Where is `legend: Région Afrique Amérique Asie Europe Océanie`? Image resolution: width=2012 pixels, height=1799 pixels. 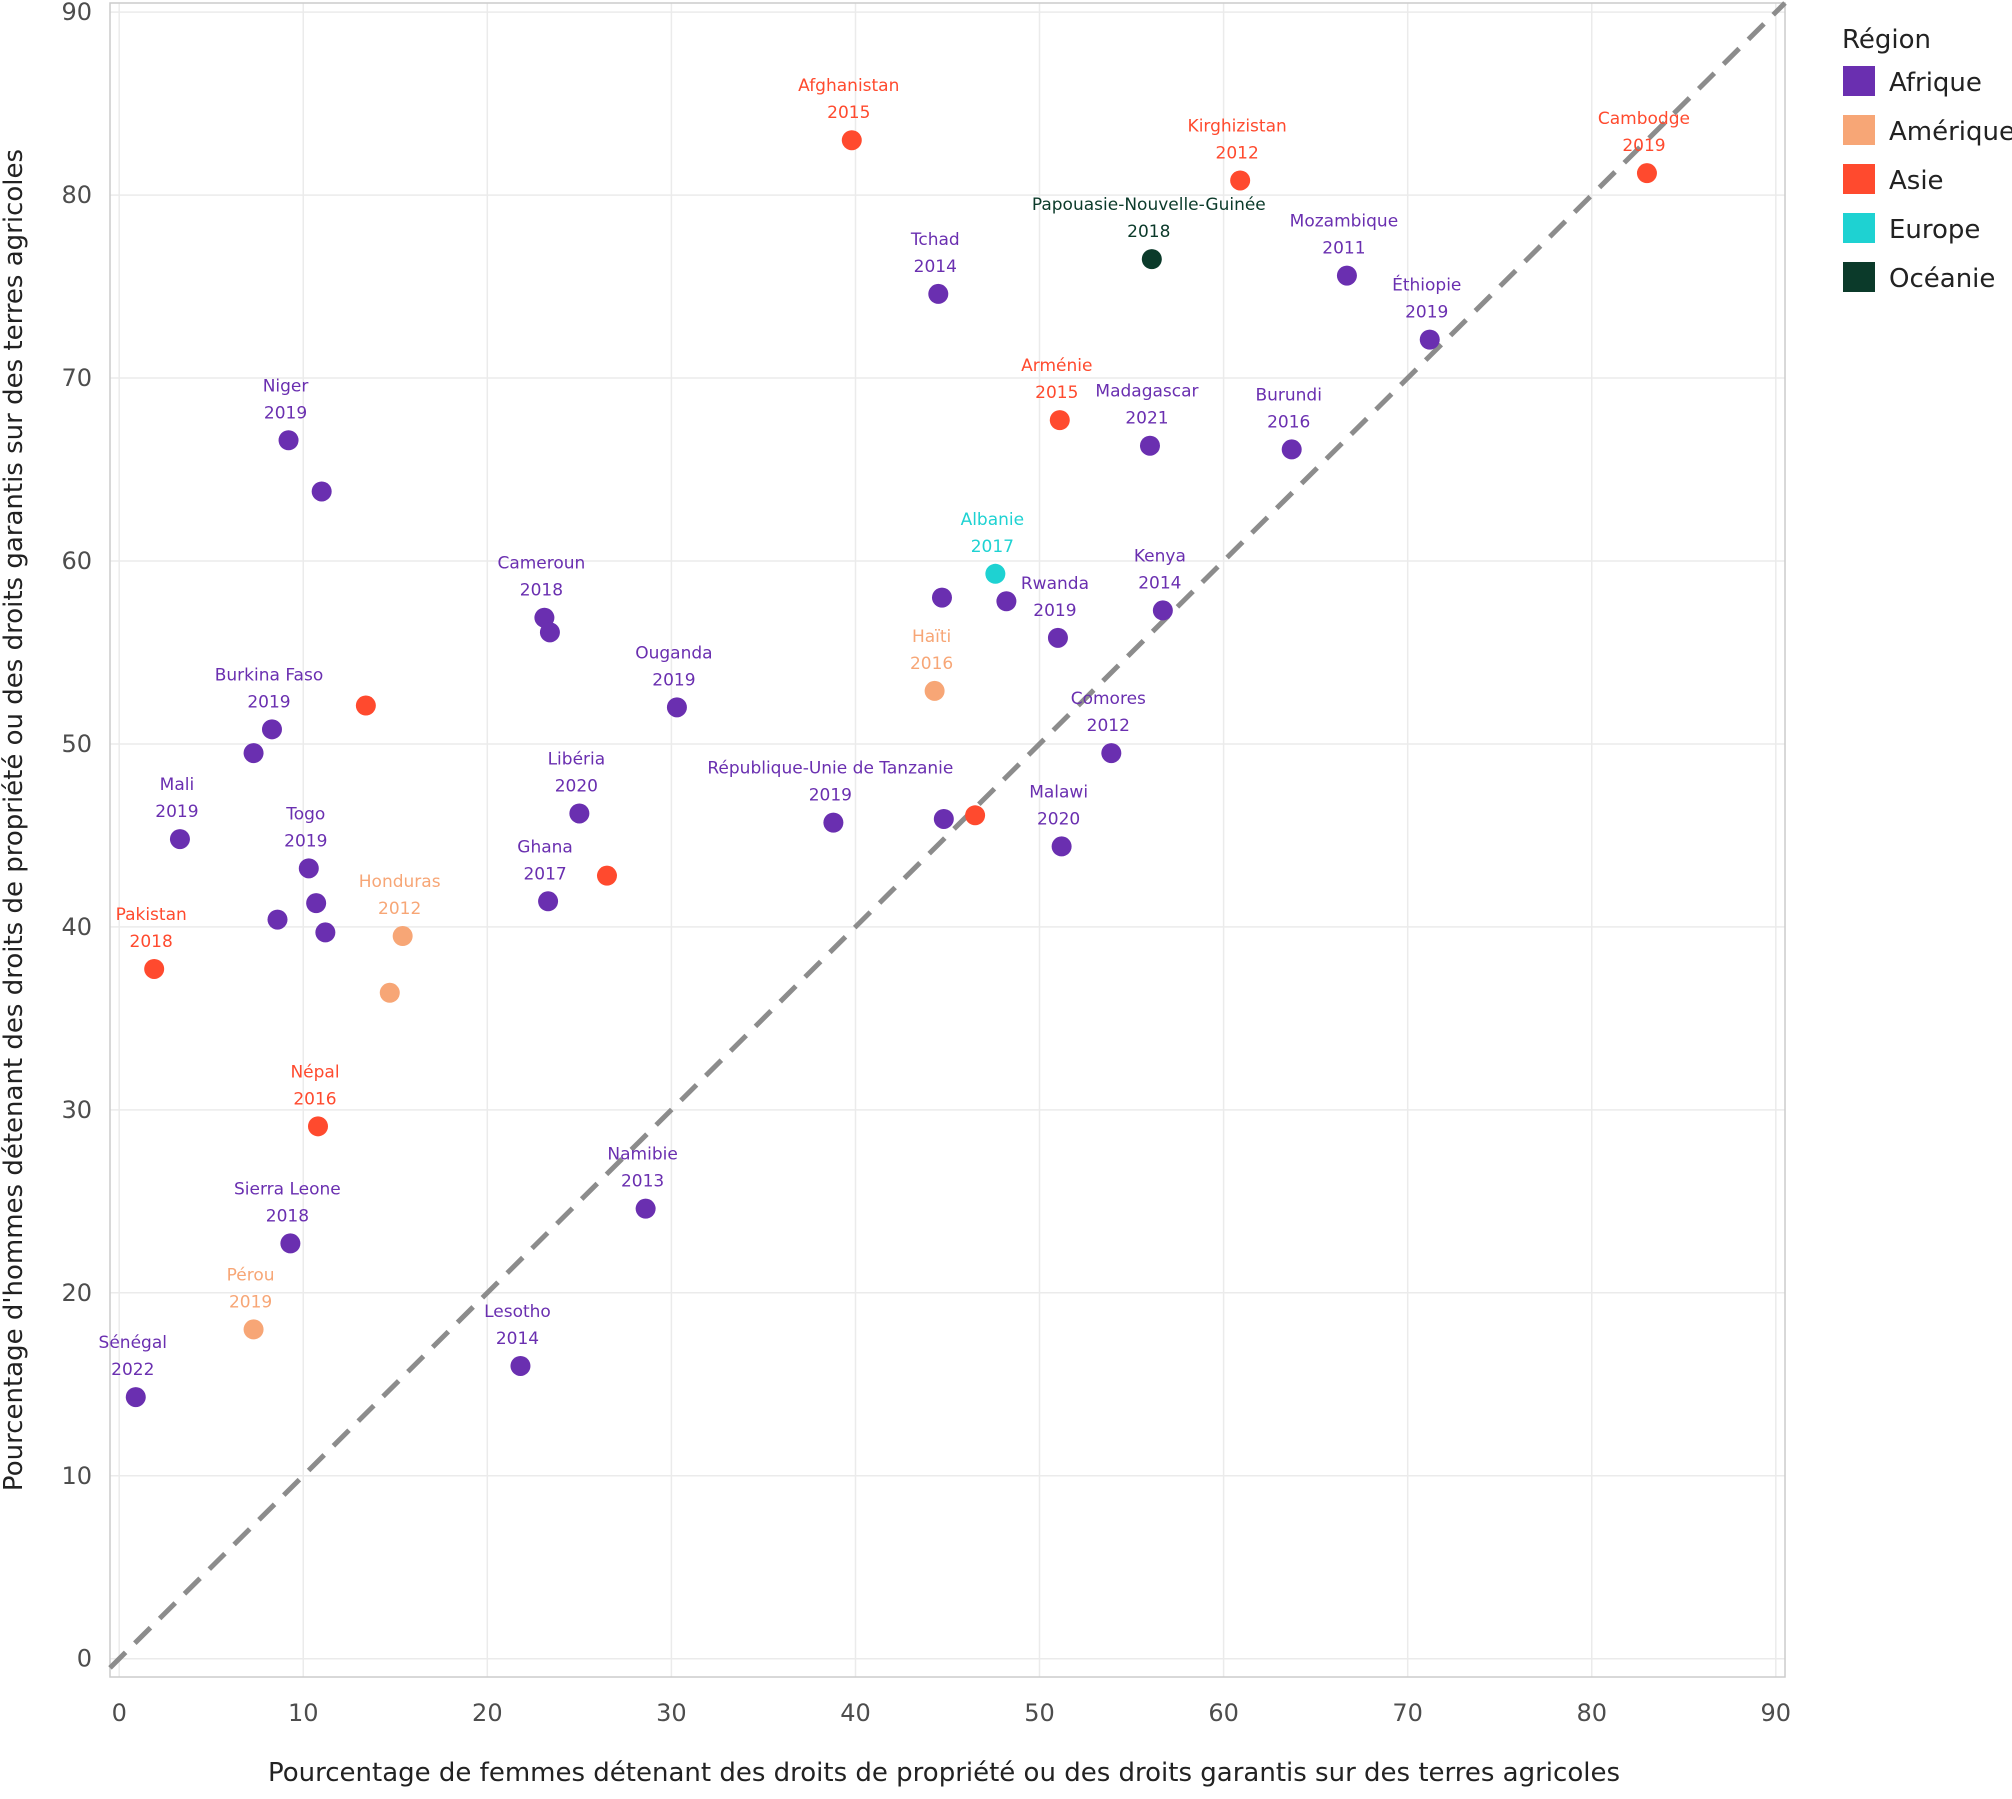 legend: Région Afrique Amérique Asie Europe Océanie is located at coordinates (1927, 159).